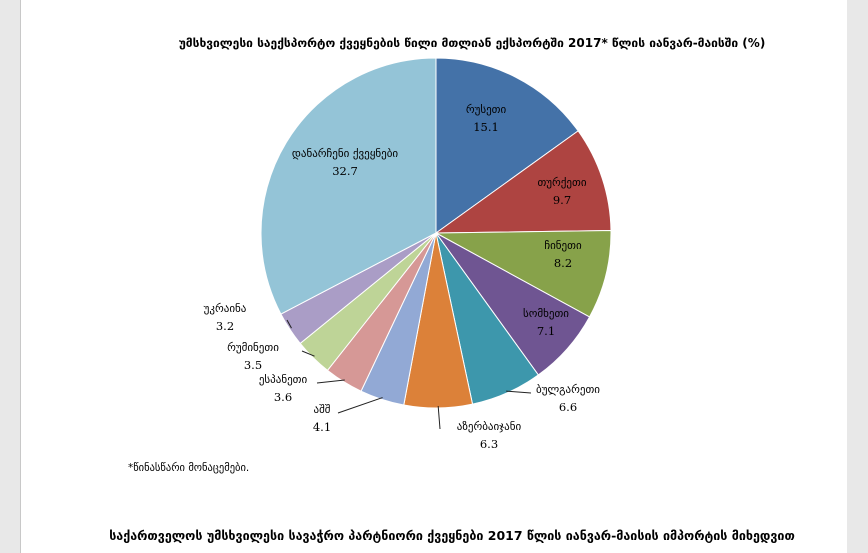 The height and width of the screenshot is (553, 868). Describe the element at coordinates (489, 444) in the screenshot. I see `slice-label-value-6: 6.3` at that location.